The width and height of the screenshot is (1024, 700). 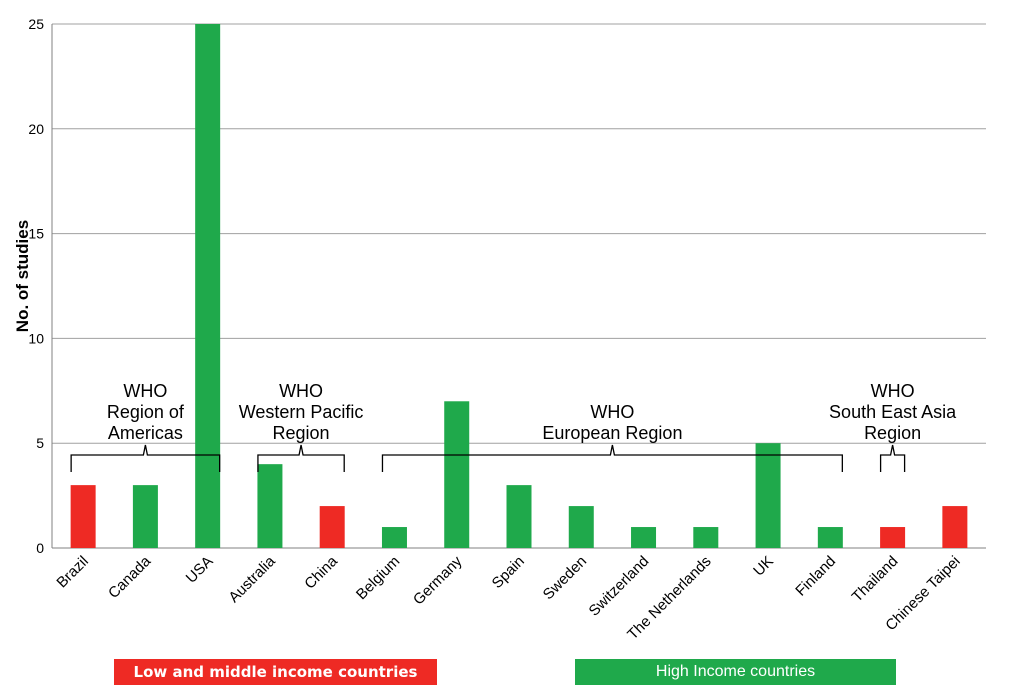 I want to click on x-tick-label: UK, so click(x=763, y=566).